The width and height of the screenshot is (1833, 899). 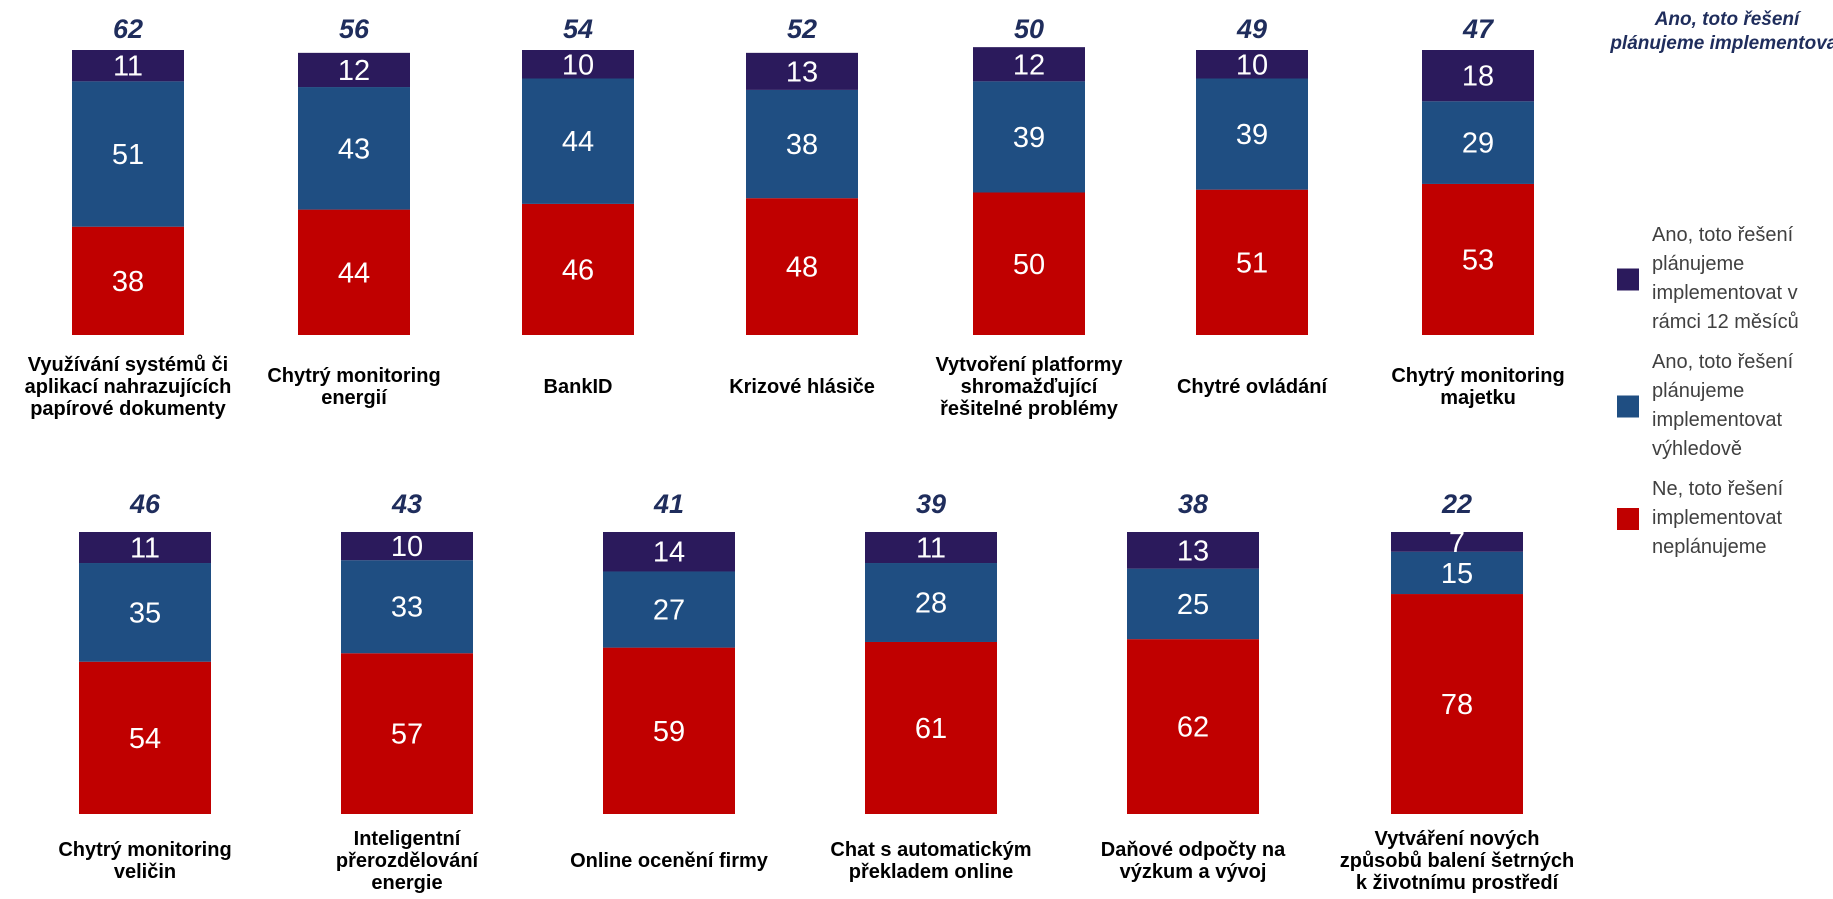 What do you see at coordinates (1721, 43) in the screenshot?
I see `corner-title-line: plánujeme implementovat` at bounding box center [1721, 43].